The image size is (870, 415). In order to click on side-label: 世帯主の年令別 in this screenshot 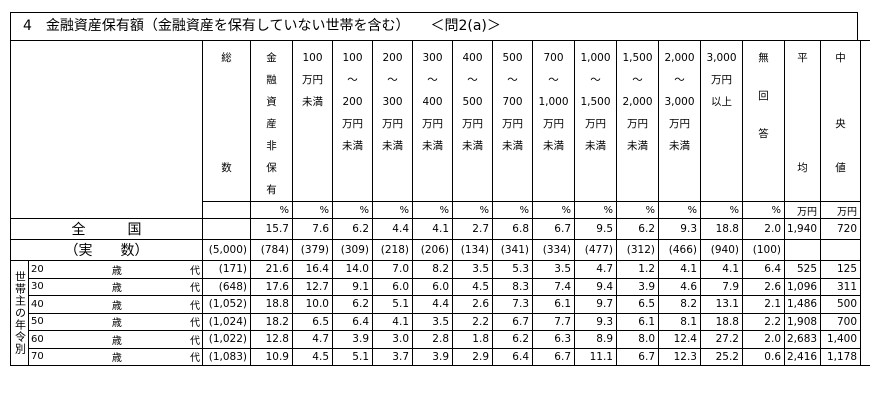, I will do `click(19, 313)`.